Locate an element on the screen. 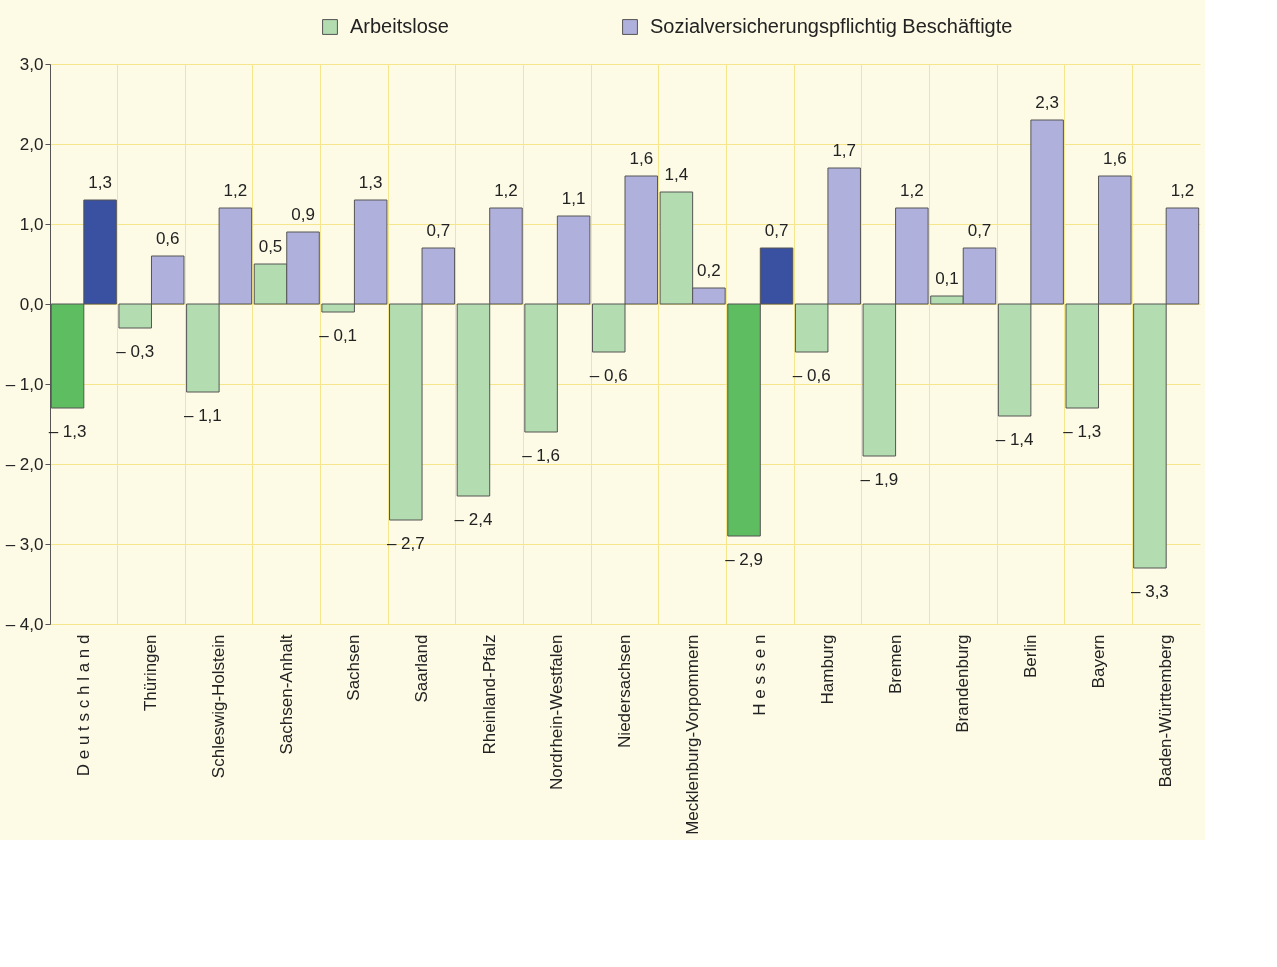  y-tick-label: 0,0 is located at coordinates (31, 304).